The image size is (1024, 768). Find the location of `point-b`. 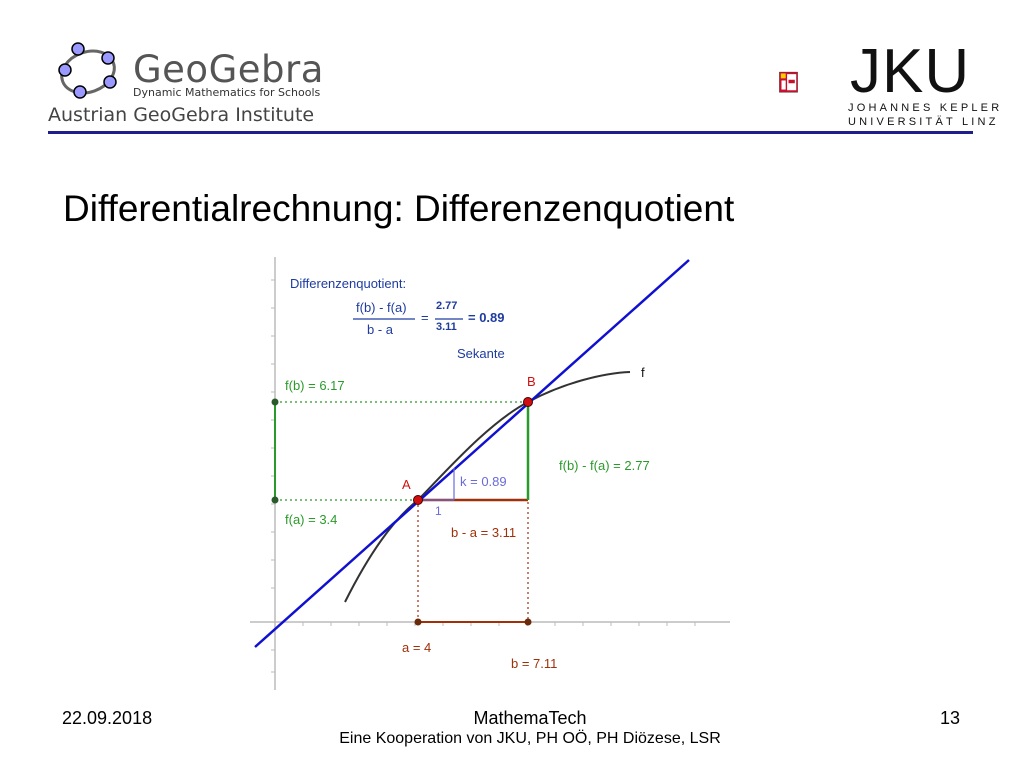

point-b is located at coordinates (528, 402).